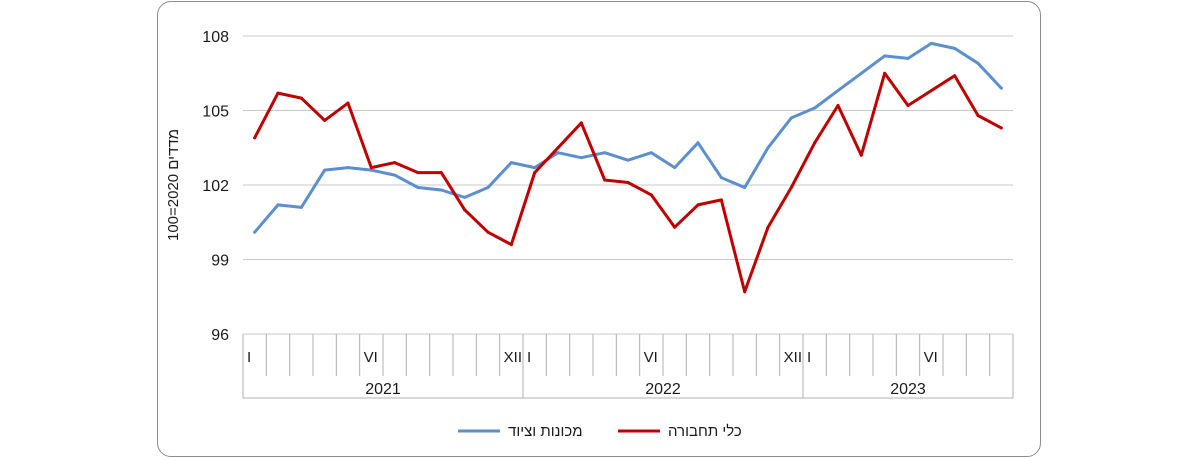 This screenshot has height=460, width=1200. Describe the element at coordinates (663, 389) in the screenshot. I see `year-label: 2022` at that location.